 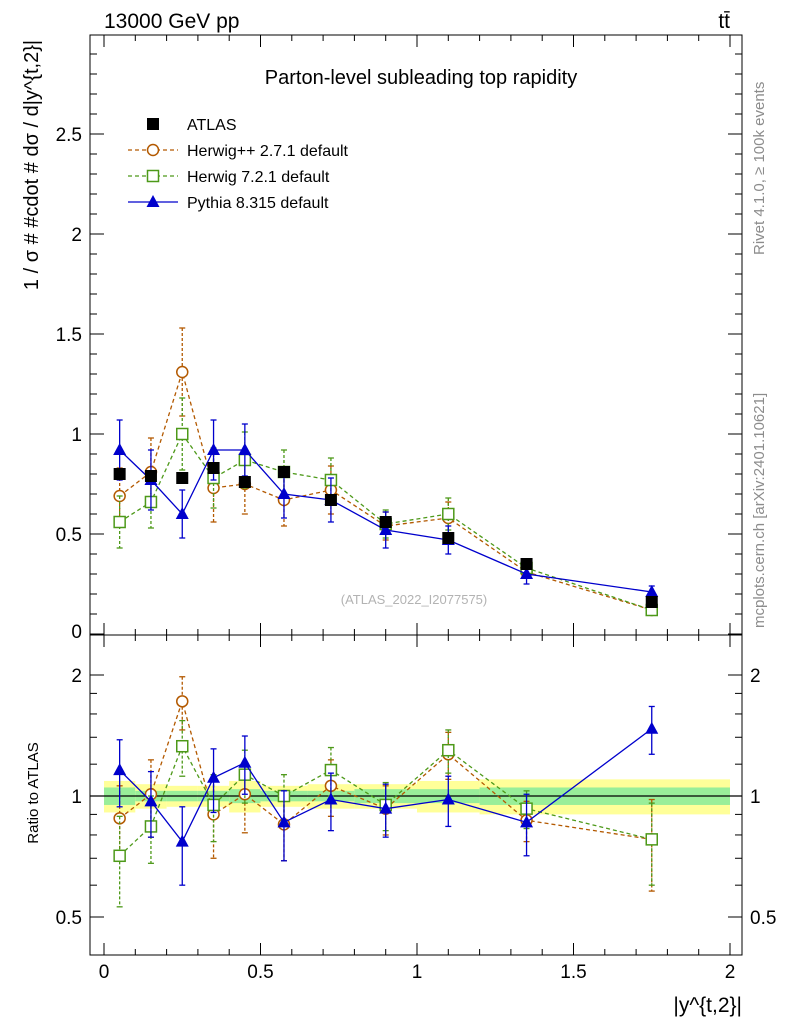 I want to click on ratio-tick-label: 1, so click(x=76, y=797).